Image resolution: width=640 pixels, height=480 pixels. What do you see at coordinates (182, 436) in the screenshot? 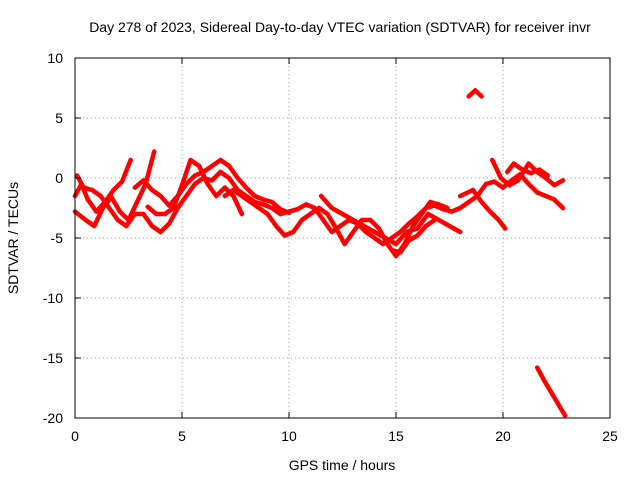
I see `x-tick-label: 5` at bounding box center [182, 436].